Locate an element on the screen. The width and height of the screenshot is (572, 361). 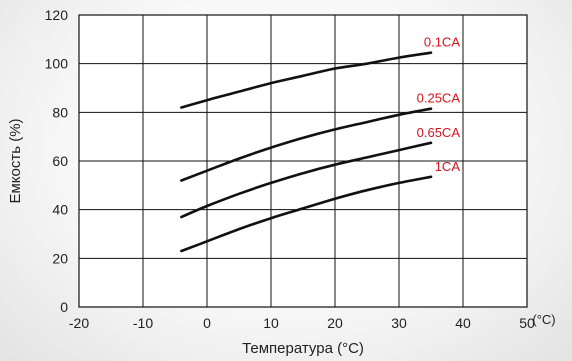
x-tick-label: 30 is located at coordinates (399, 323).